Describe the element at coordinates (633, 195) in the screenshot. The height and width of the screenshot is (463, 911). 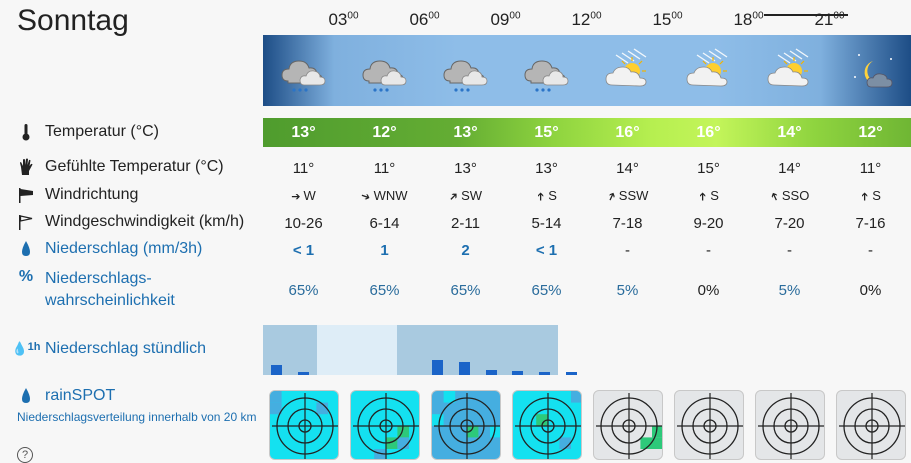
I see `wind-direction-text: SSW` at that location.